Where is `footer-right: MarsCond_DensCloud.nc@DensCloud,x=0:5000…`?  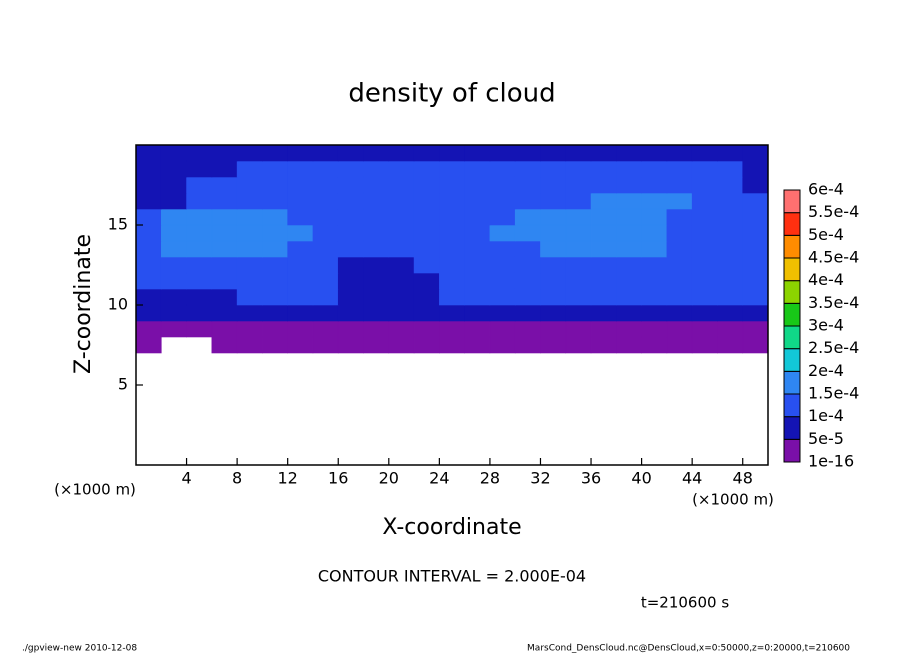 footer-right: MarsCond_DensCloud.nc@DensCloud,x=0:5000… is located at coordinates (688, 649).